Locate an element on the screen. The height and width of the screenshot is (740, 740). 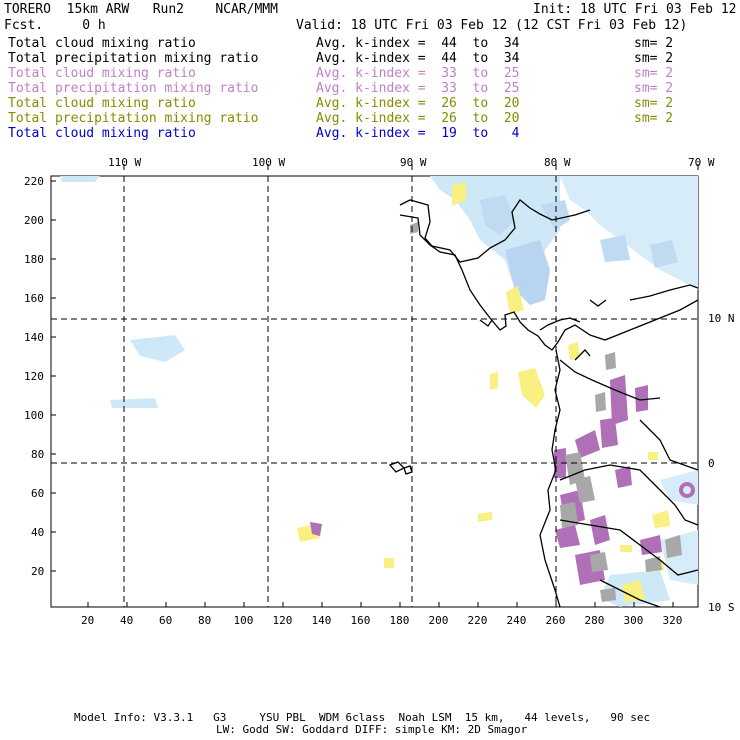
lon-tick-marks is located at coordinates (411, 167).